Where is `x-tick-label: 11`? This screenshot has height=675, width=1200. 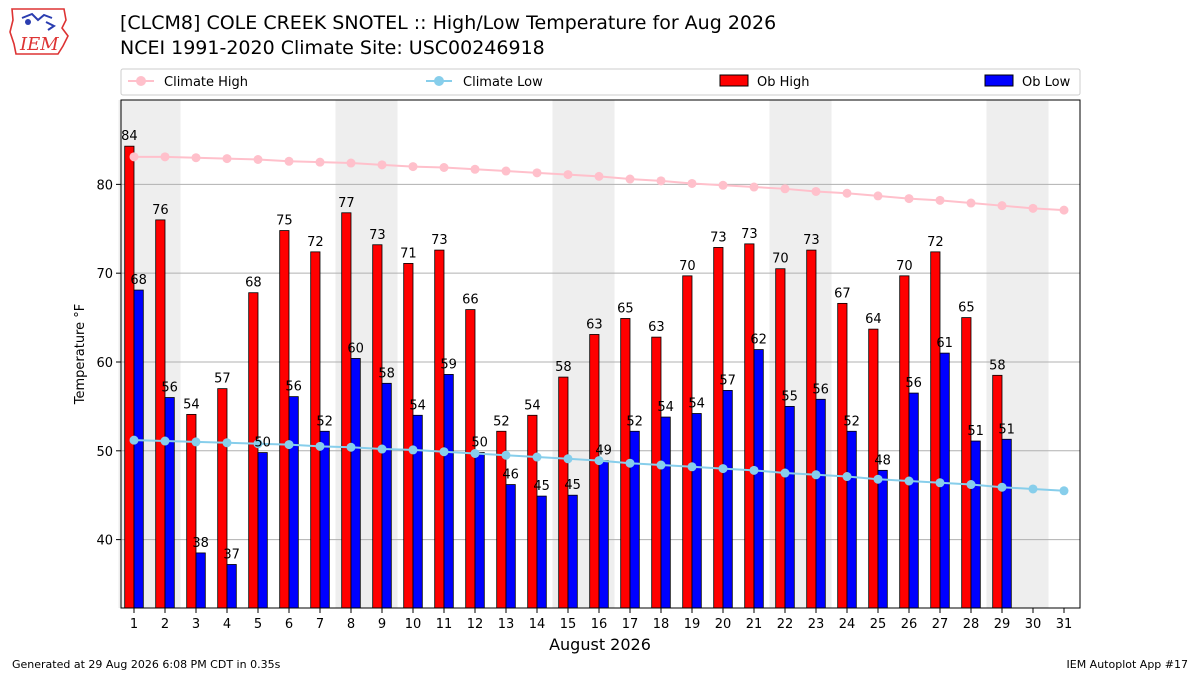 x-tick-label: 11 is located at coordinates (444, 624).